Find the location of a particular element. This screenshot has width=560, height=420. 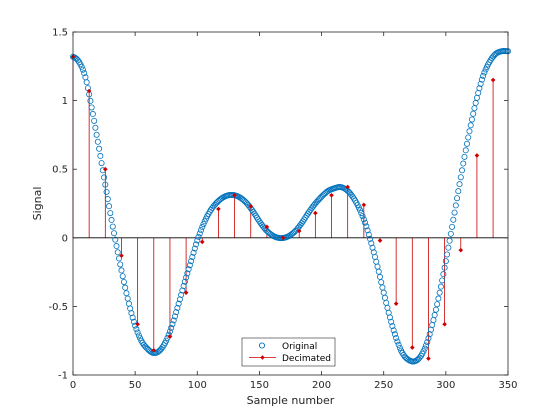

x-tick-label: 50 is located at coordinates (135, 385).